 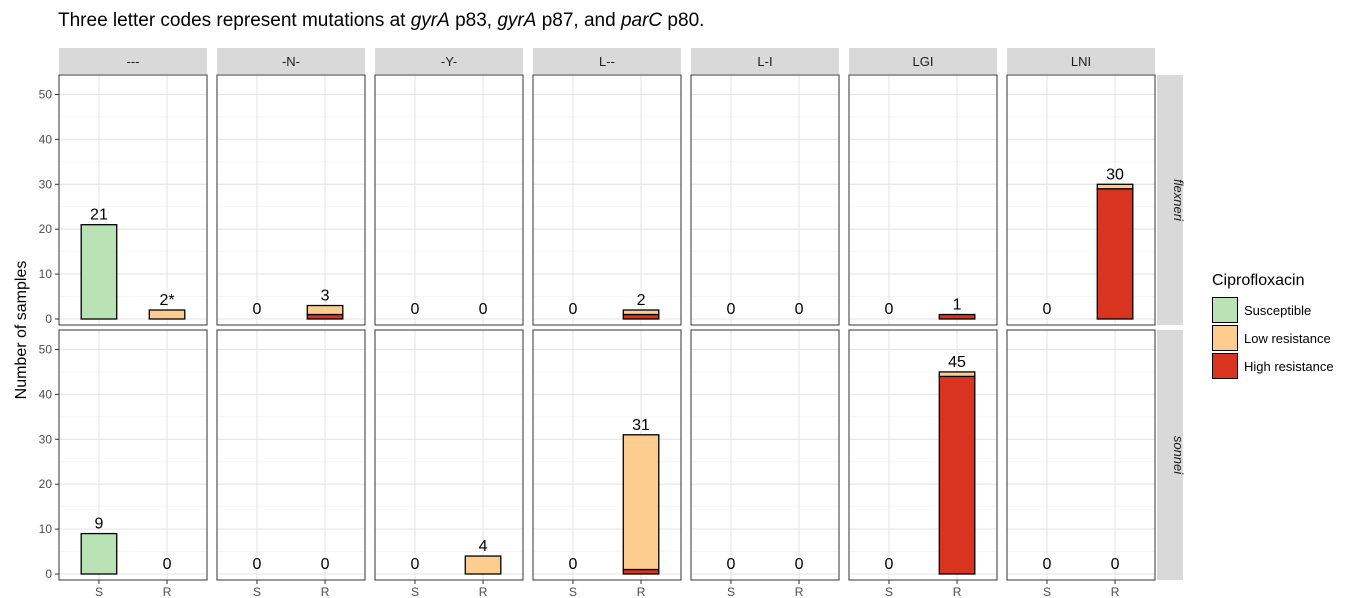 I want to click on legend-title: Ciprofloxacin, so click(x=1258, y=280).